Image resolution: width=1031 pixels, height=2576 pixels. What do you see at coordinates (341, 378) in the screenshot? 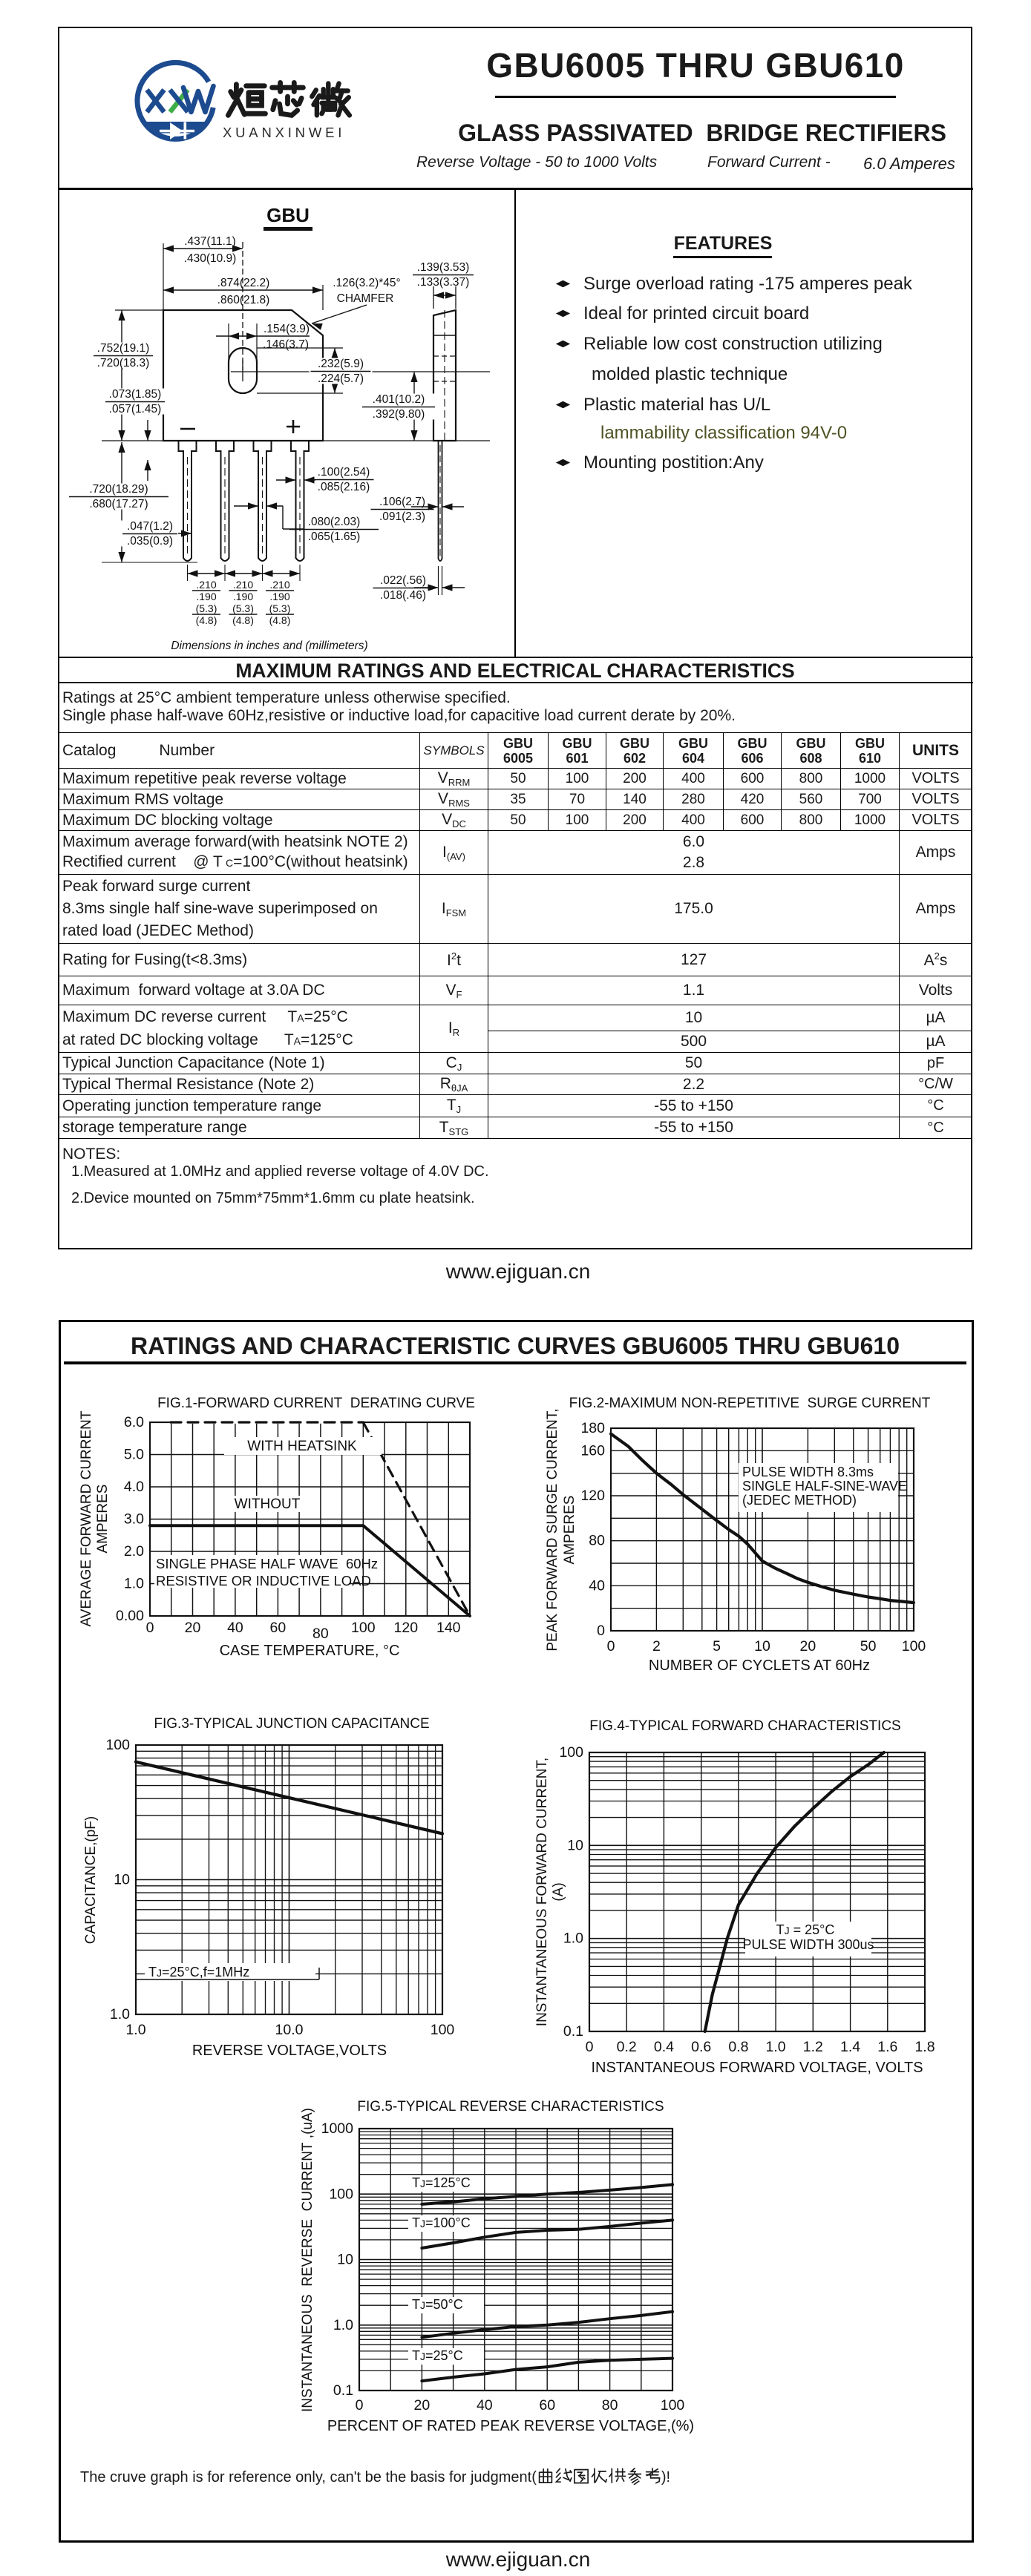
I see `svg-text: .224(5.7)` at bounding box center [341, 378].